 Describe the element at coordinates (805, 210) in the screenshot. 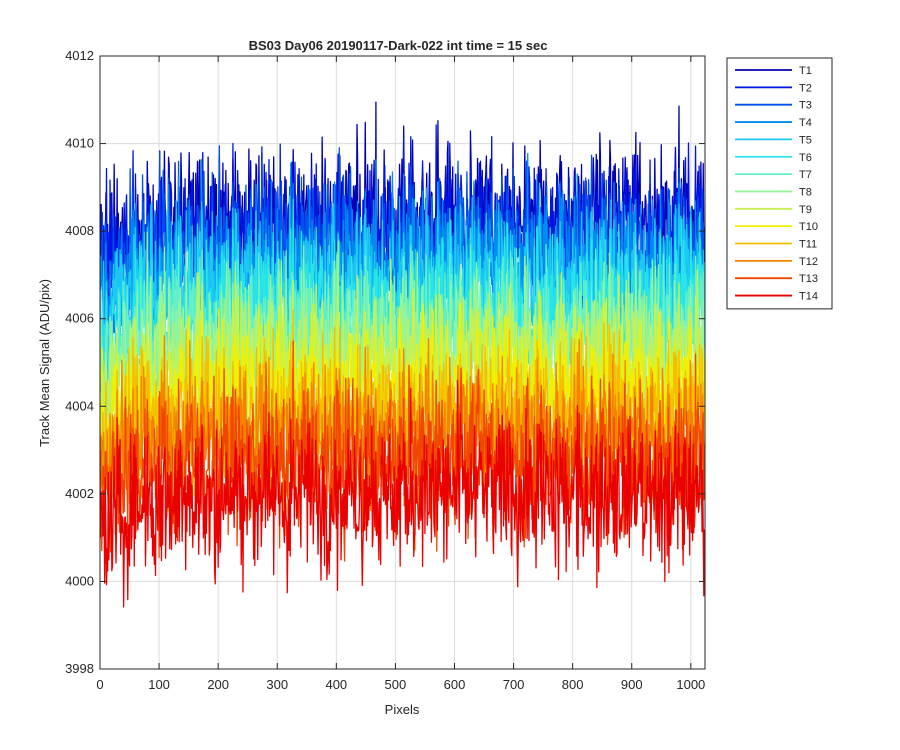

I see `legend-label: T9` at that location.